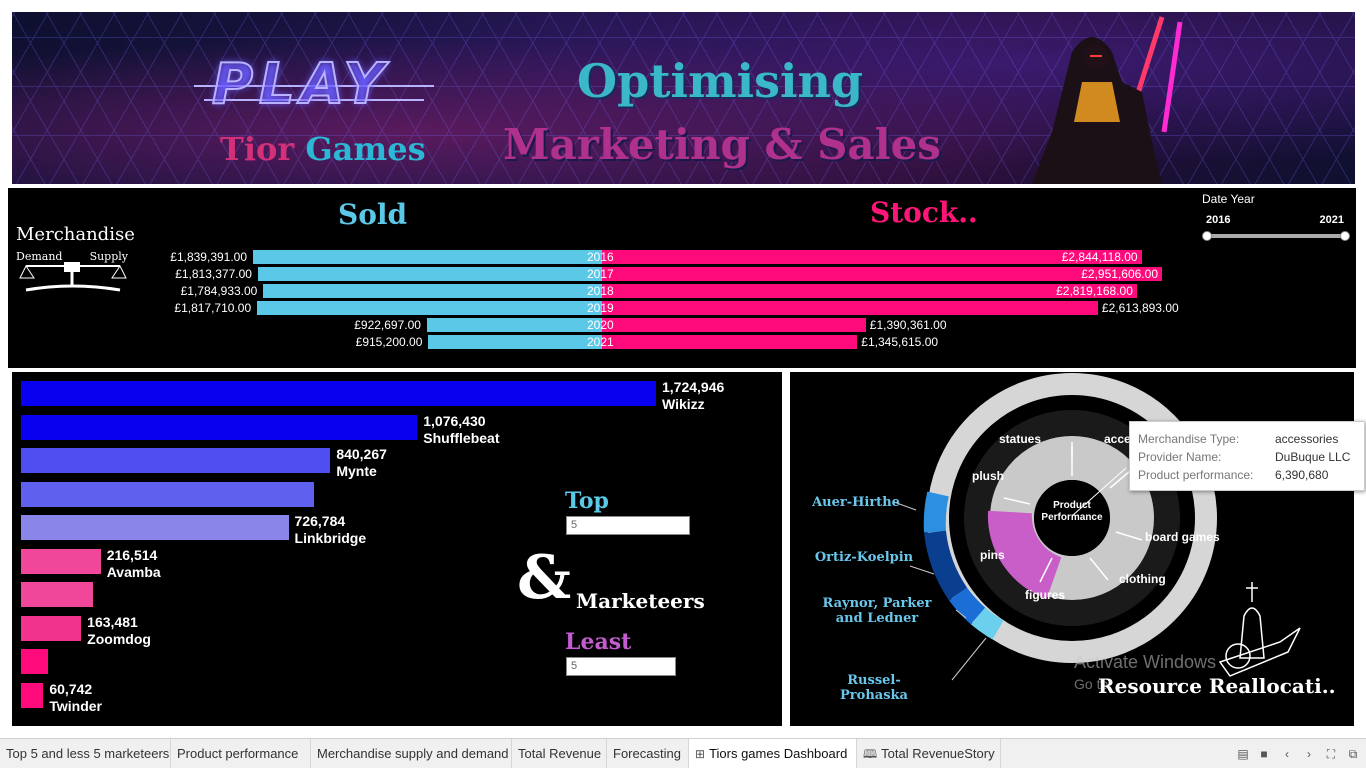 This screenshot has width=1366, height=768. Describe the element at coordinates (1259, 629) in the screenshot. I see `chess-pieces-icon` at that location.